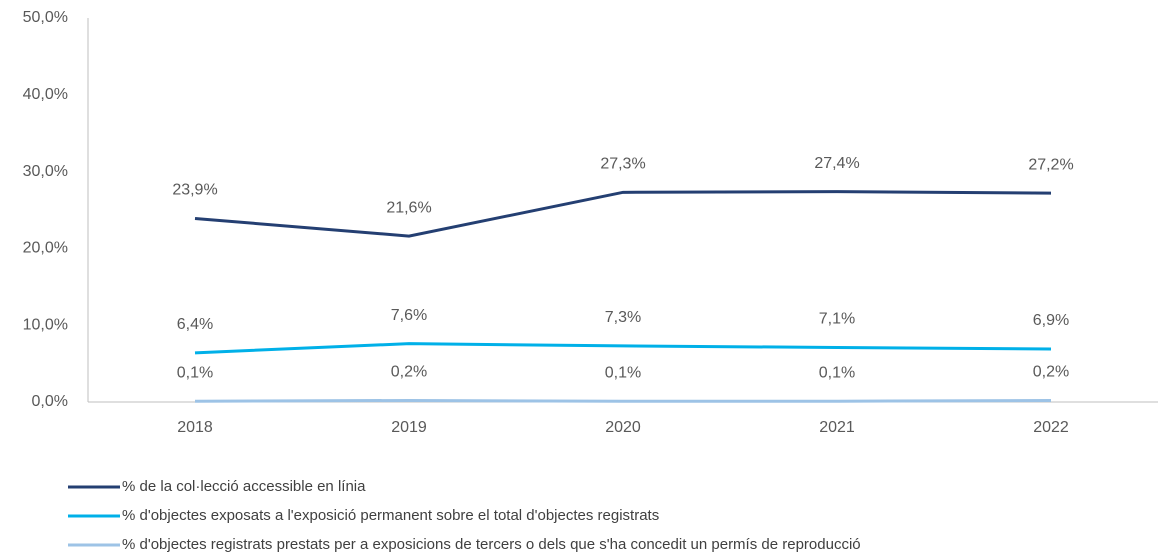 The height and width of the screenshot is (553, 1161). Describe the element at coordinates (45, 17) in the screenshot. I see `y-tick-label: 50,0%` at that location.